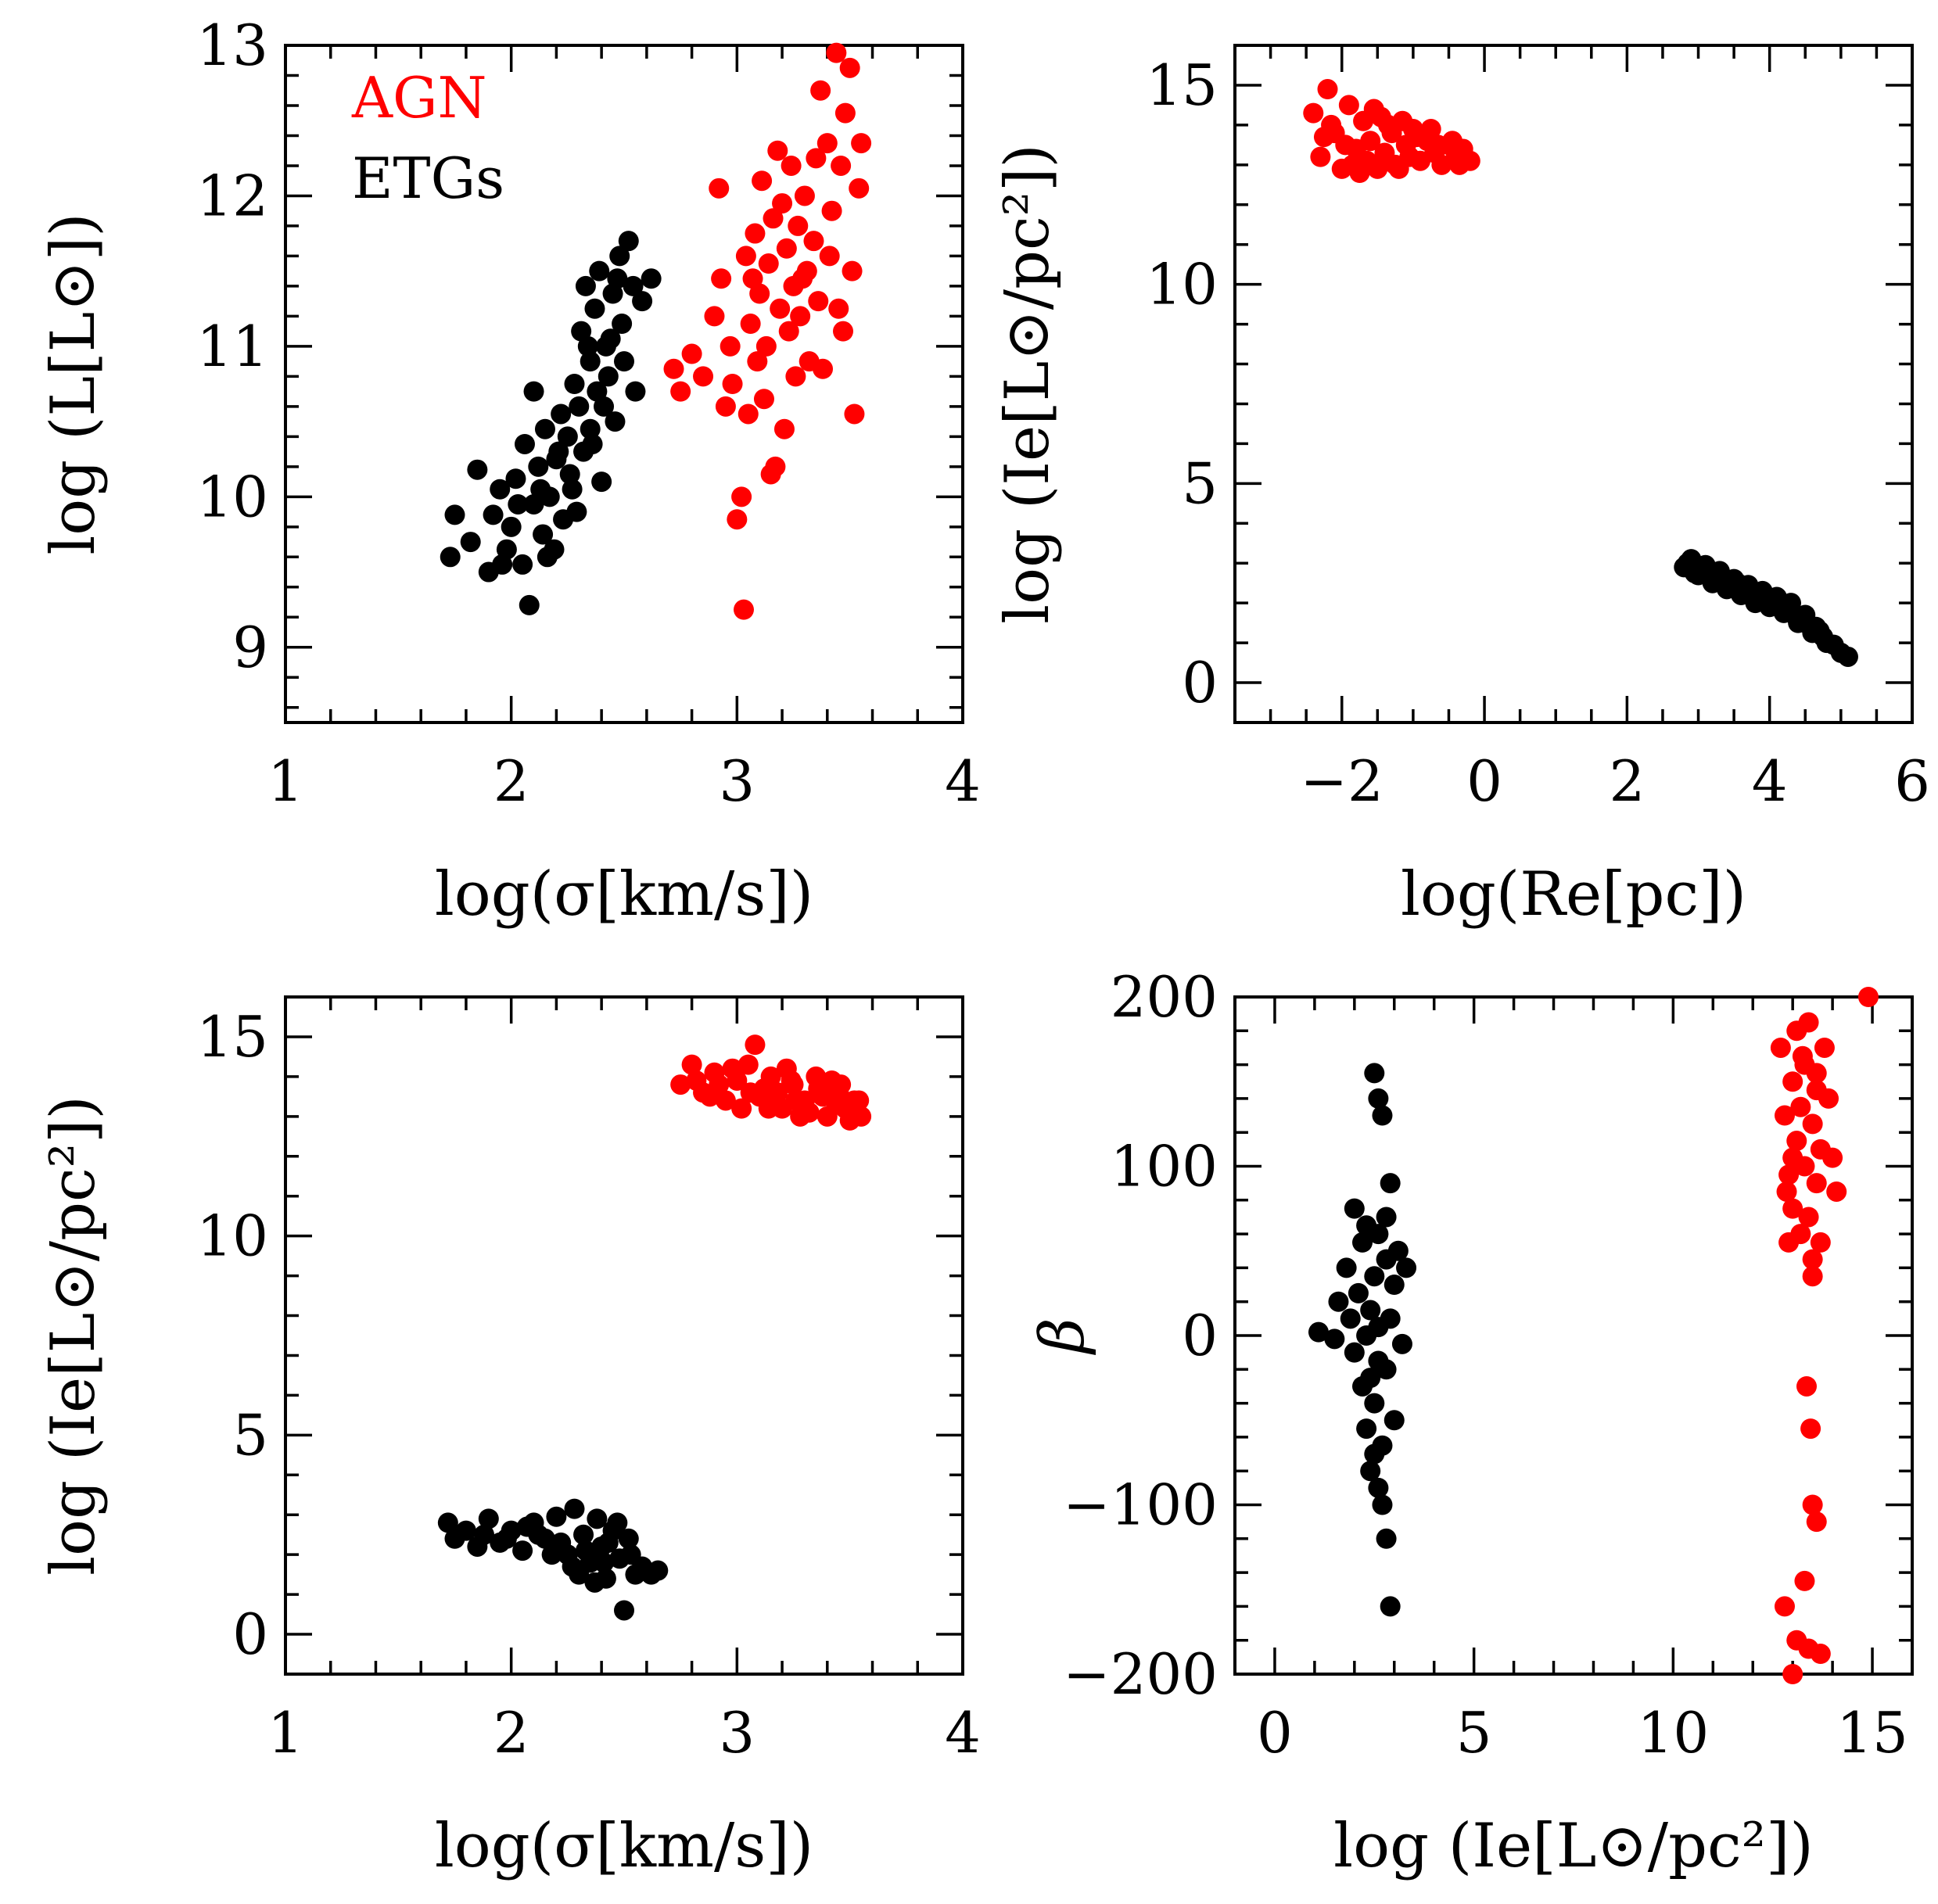 This screenshot has height=1904, width=1938. Describe the element at coordinates (1573, 1846) in the screenshot. I see `panel-beta-vs-ie-x-axis-title: log (Ie[L⊙/pc²])` at that location.